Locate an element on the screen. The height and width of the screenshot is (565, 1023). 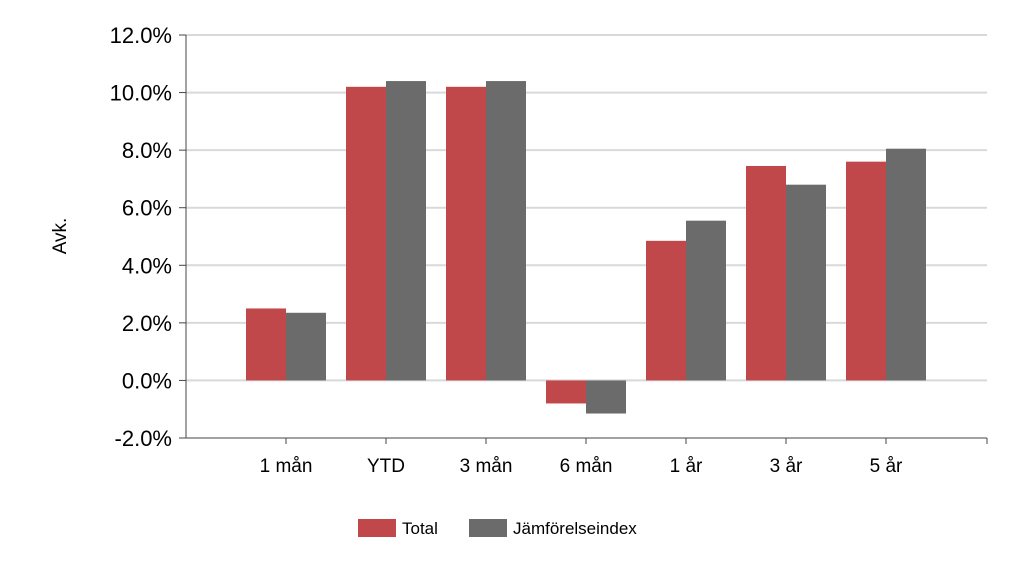
y-tick-label: 8.0% is located at coordinates (147, 150).